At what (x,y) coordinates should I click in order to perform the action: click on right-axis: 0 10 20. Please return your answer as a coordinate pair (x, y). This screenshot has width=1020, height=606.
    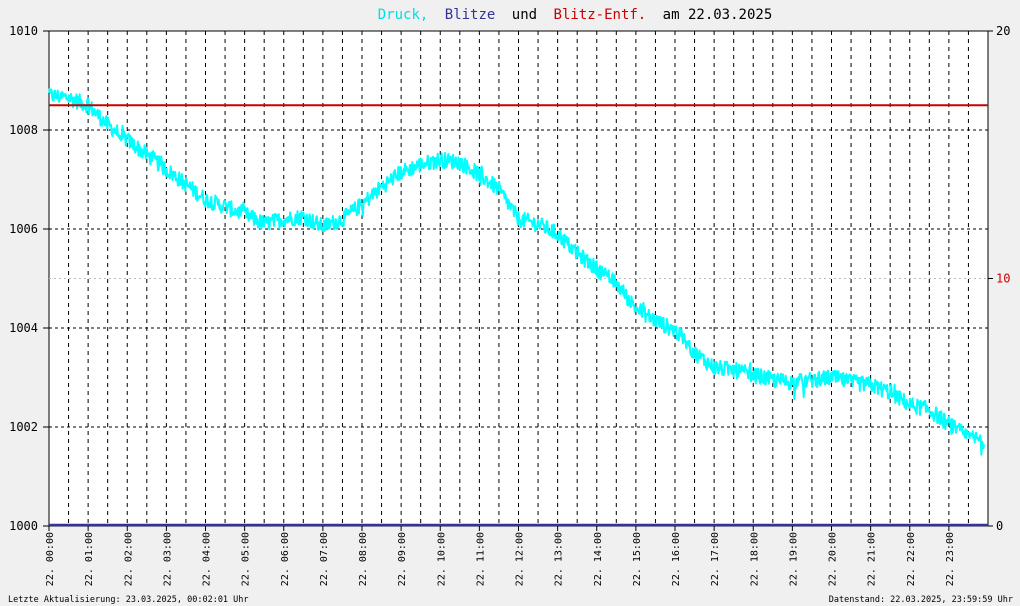
    Looking at the image, I should click on (999, 278).